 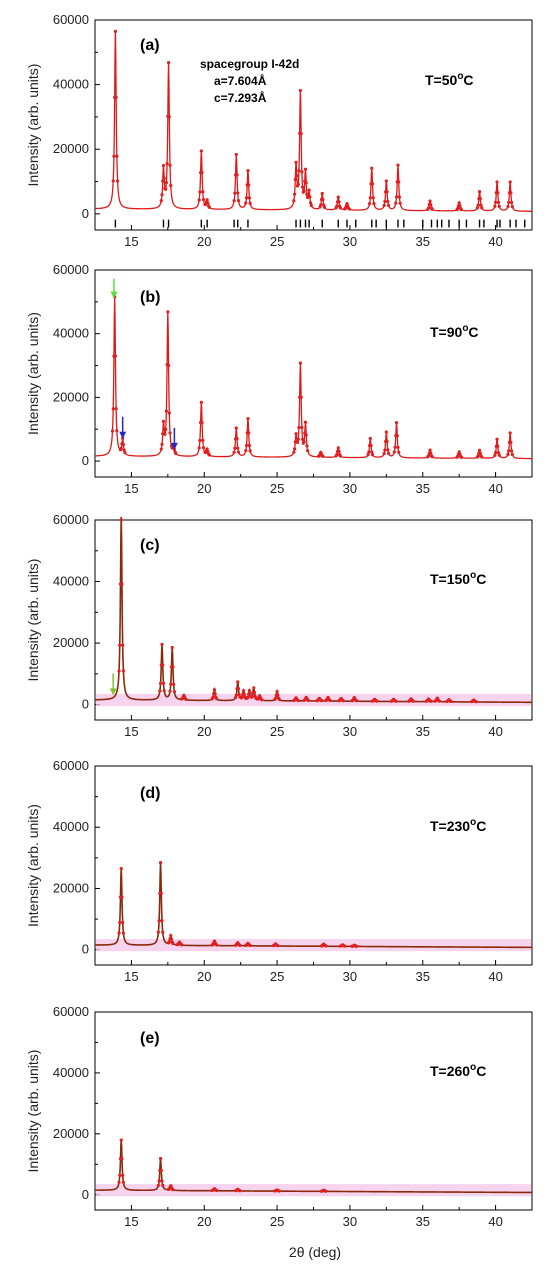 What do you see at coordinates (277, 241) in the screenshot?
I see `x-tick-label: 25` at bounding box center [277, 241].